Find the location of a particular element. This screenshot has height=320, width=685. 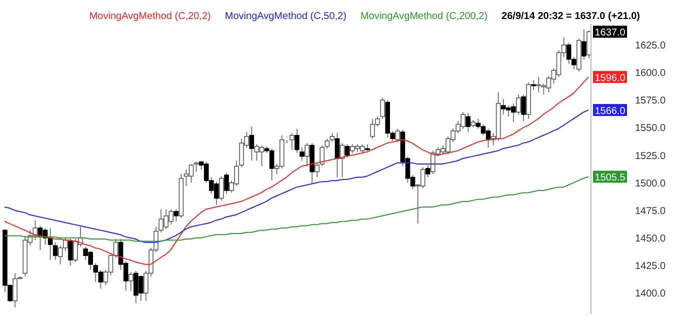

data-label: 1505.5 is located at coordinates (610, 178).